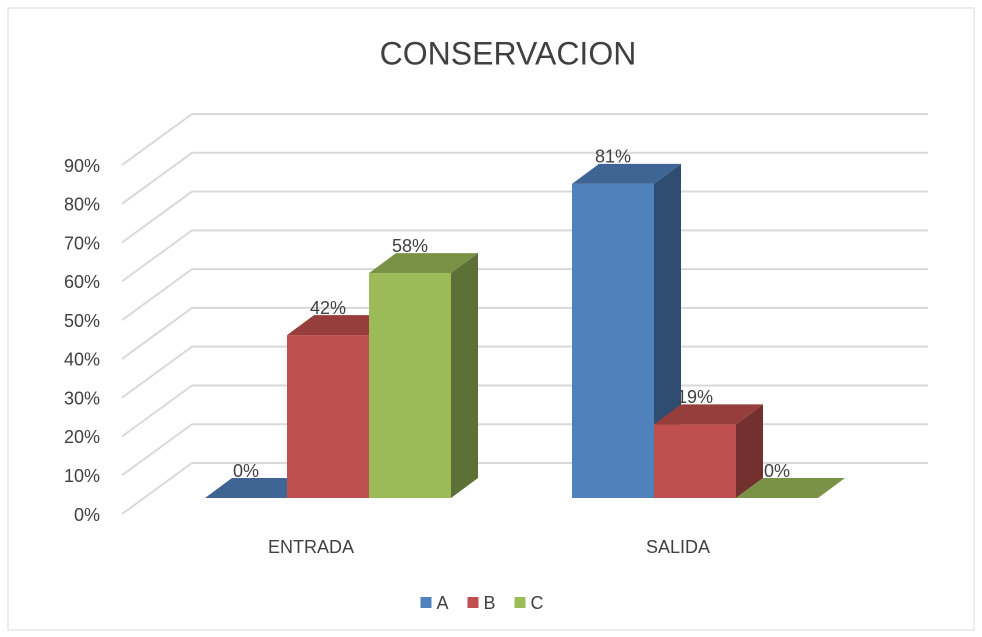  I want to click on data-label: 81%, so click(613, 157).